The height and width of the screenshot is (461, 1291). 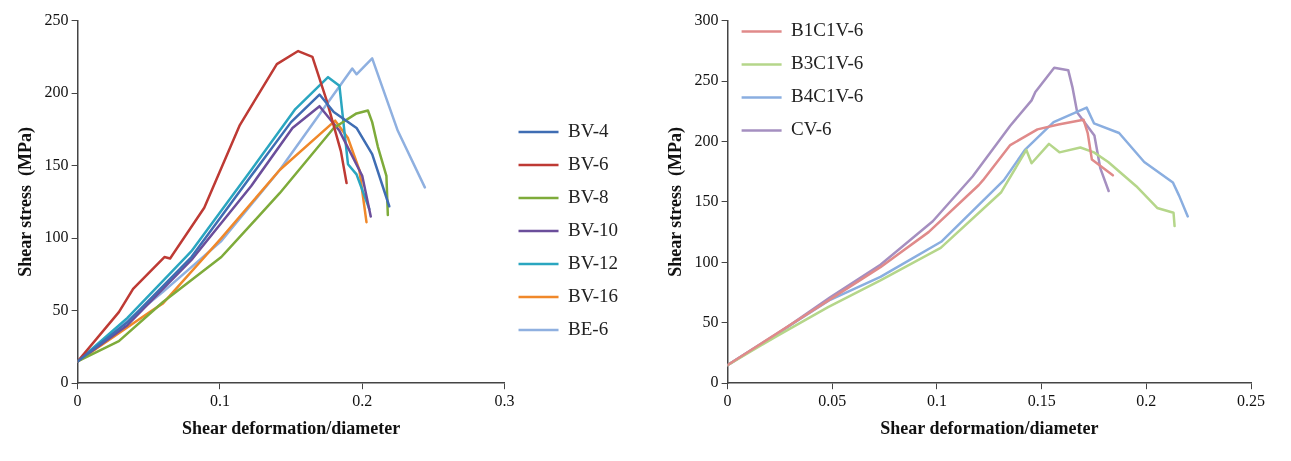 I want to click on legend-label: CV-6, so click(x=811, y=129).